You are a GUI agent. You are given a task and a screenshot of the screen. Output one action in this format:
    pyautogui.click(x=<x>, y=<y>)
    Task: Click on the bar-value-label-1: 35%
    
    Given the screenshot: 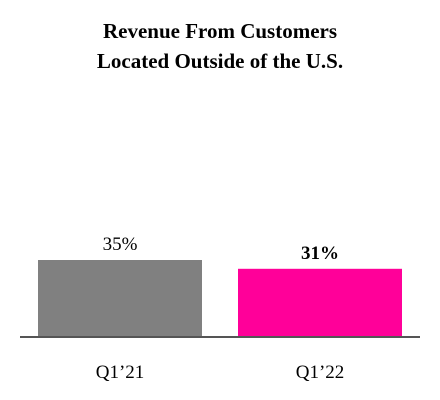 What is the action you would take?
    pyautogui.click(x=120, y=244)
    